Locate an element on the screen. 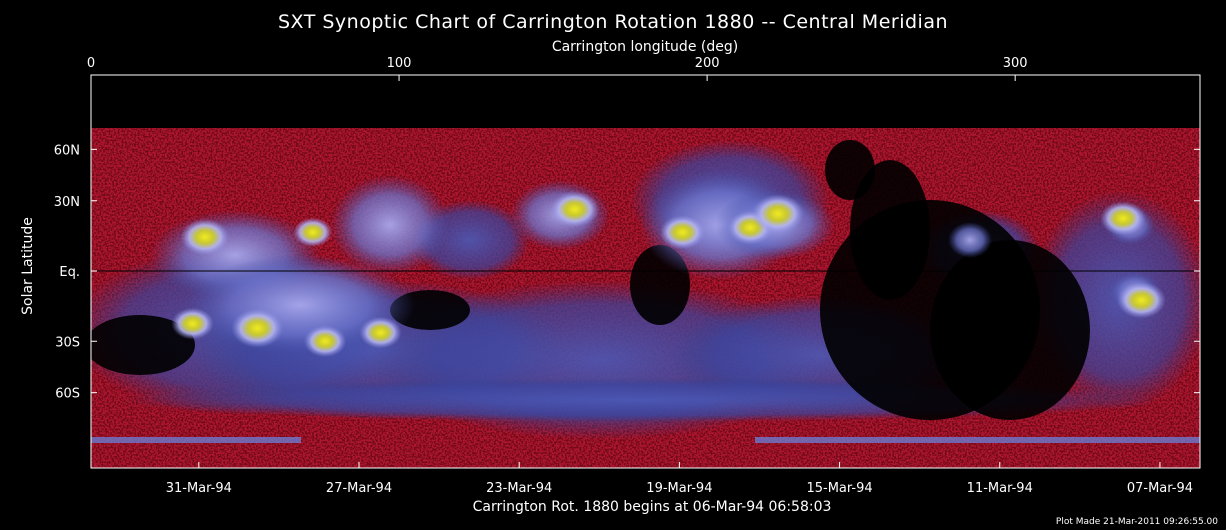  y-tick-label: 30S is located at coordinates (67, 342).